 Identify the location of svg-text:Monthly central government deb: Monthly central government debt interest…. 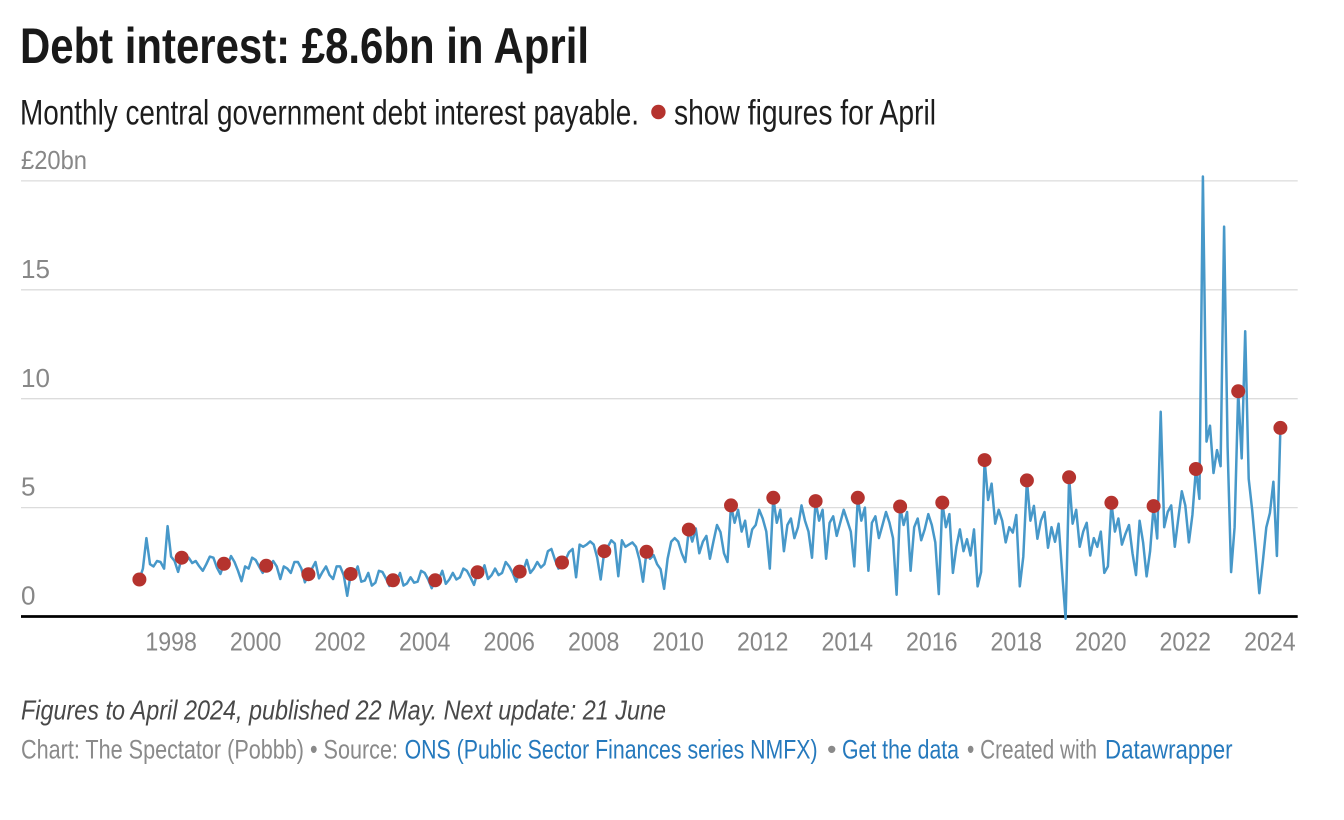
(329, 113).